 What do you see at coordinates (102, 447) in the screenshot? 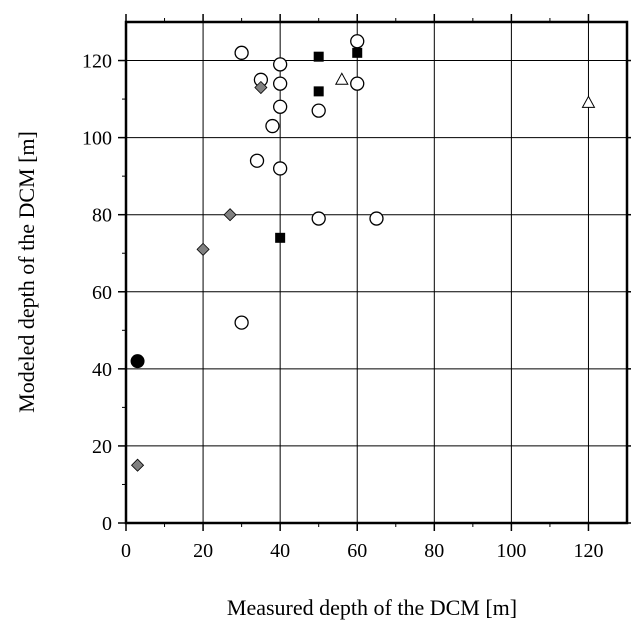
I see `y-tick-label: 20` at bounding box center [102, 447].